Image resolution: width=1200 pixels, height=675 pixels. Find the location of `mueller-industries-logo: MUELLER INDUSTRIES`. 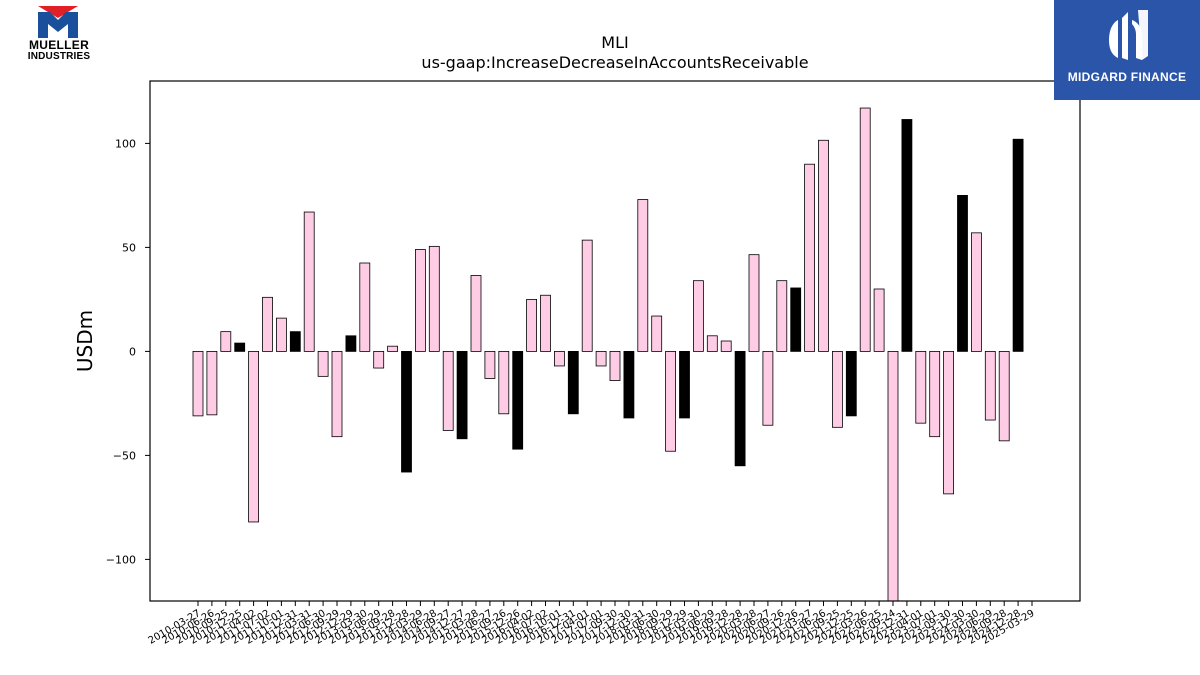

mueller-industries-logo: MUELLER INDUSTRIES is located at coordinates (59, 35).